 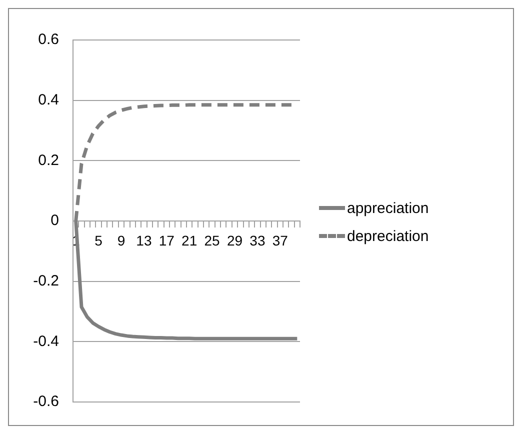 What do you see at coordinates (48, 39) in the screenshot?
I see `y-tick-label: 0.6` at bounding box center [48, 39].